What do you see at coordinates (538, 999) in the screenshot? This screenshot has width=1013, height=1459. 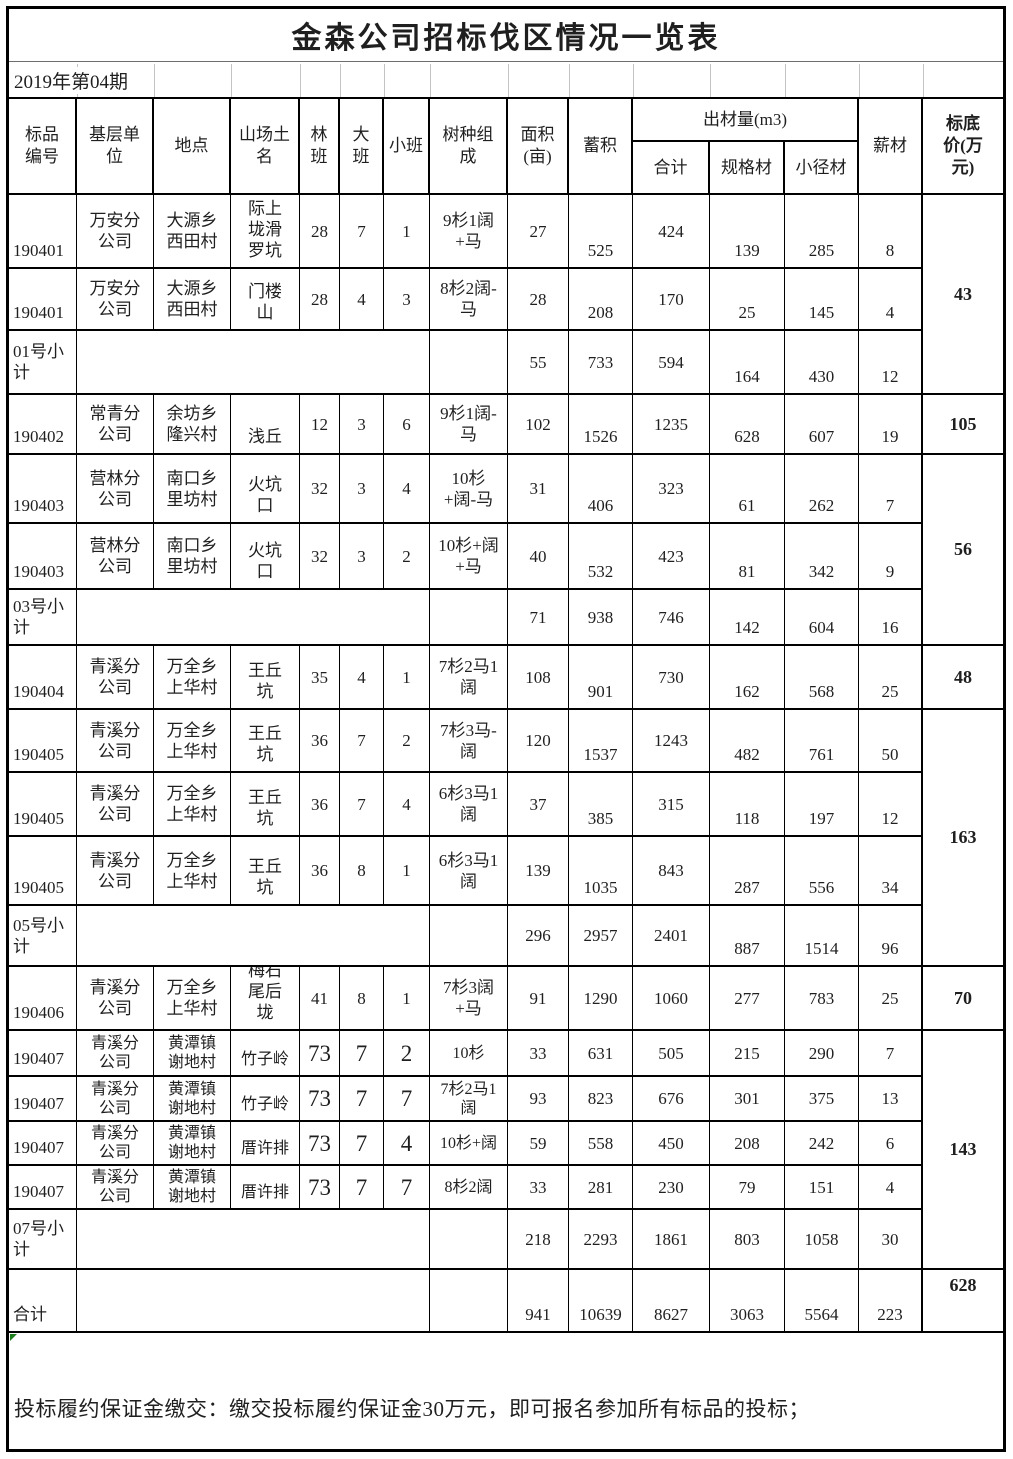 I see `row12-area-cell: 91` at bounding box center [538, 999].